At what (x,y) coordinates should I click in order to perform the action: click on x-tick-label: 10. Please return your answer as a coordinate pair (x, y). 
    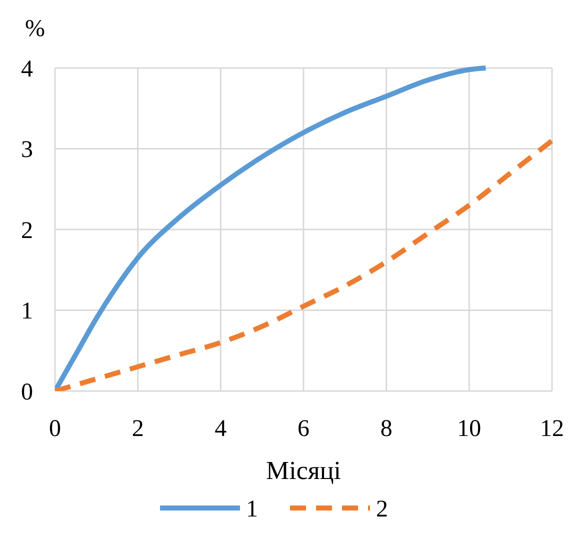
    Looking at the image, I should click on (469, 429).